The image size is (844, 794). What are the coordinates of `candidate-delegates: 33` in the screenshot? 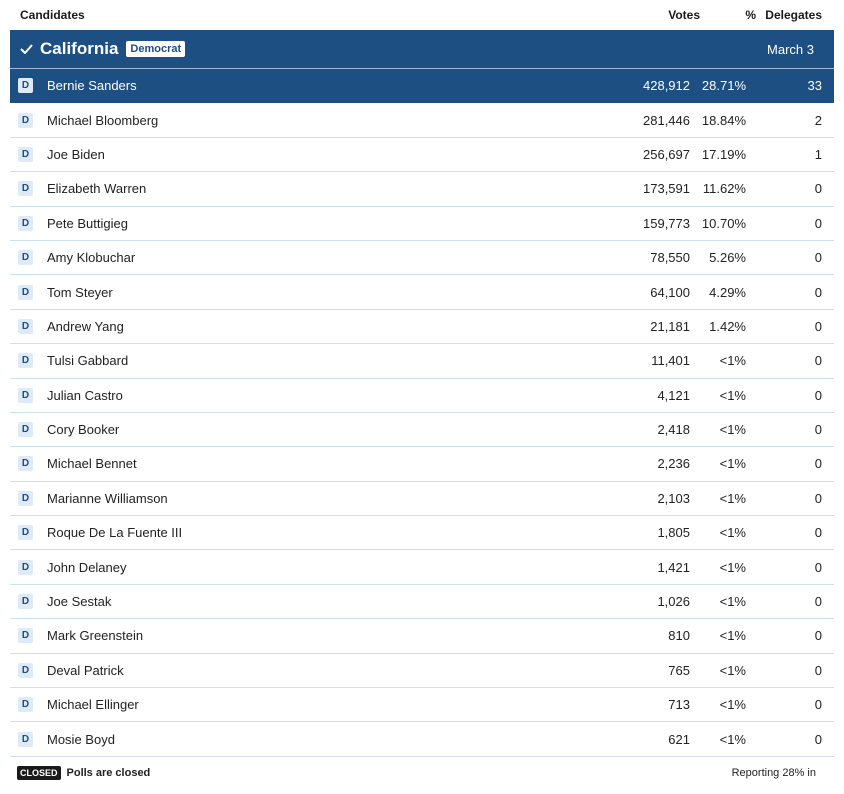 It's located at (814, 86).